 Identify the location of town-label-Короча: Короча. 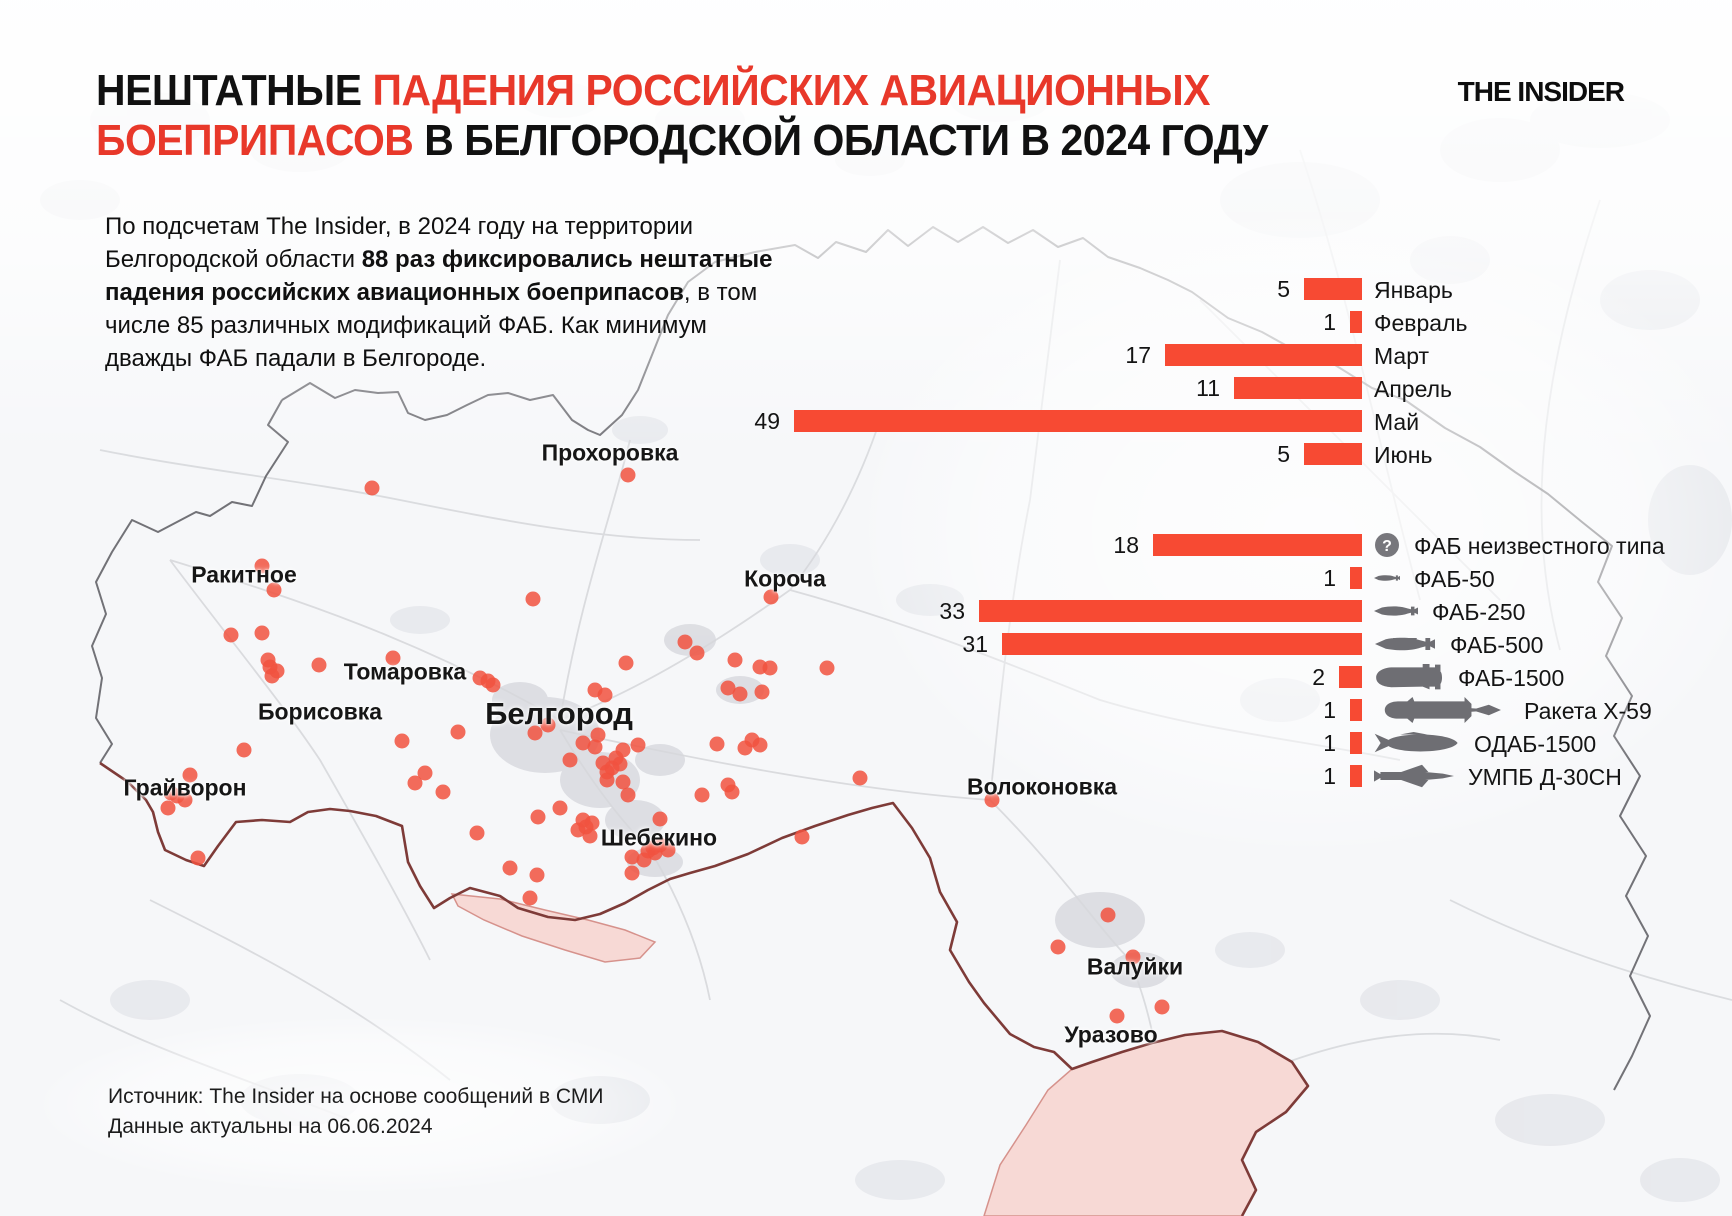
(785, 578).